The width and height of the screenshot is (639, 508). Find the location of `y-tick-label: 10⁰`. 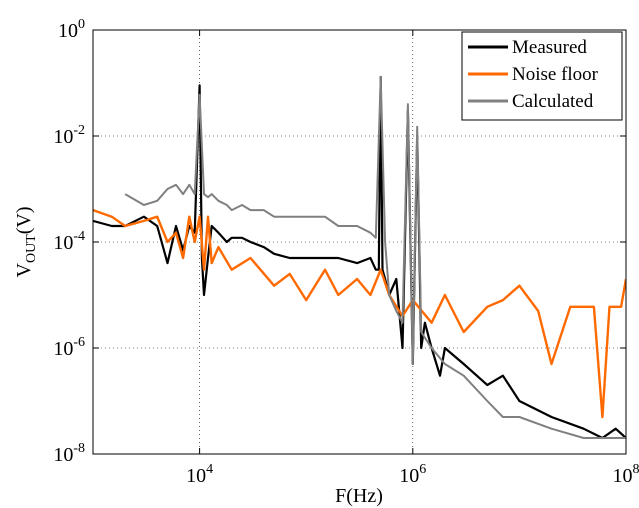

y-tick-label: 10⁰ is located at coordinates (71, 29).